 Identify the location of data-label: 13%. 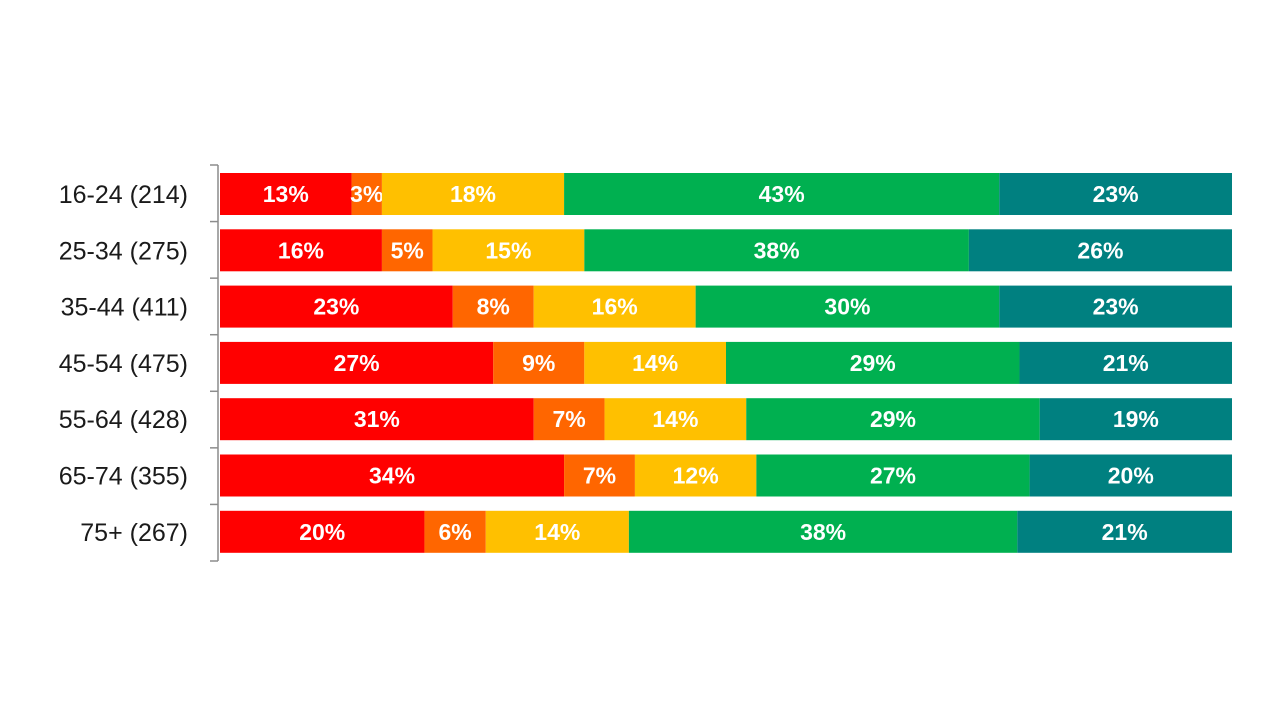
(286, 194).